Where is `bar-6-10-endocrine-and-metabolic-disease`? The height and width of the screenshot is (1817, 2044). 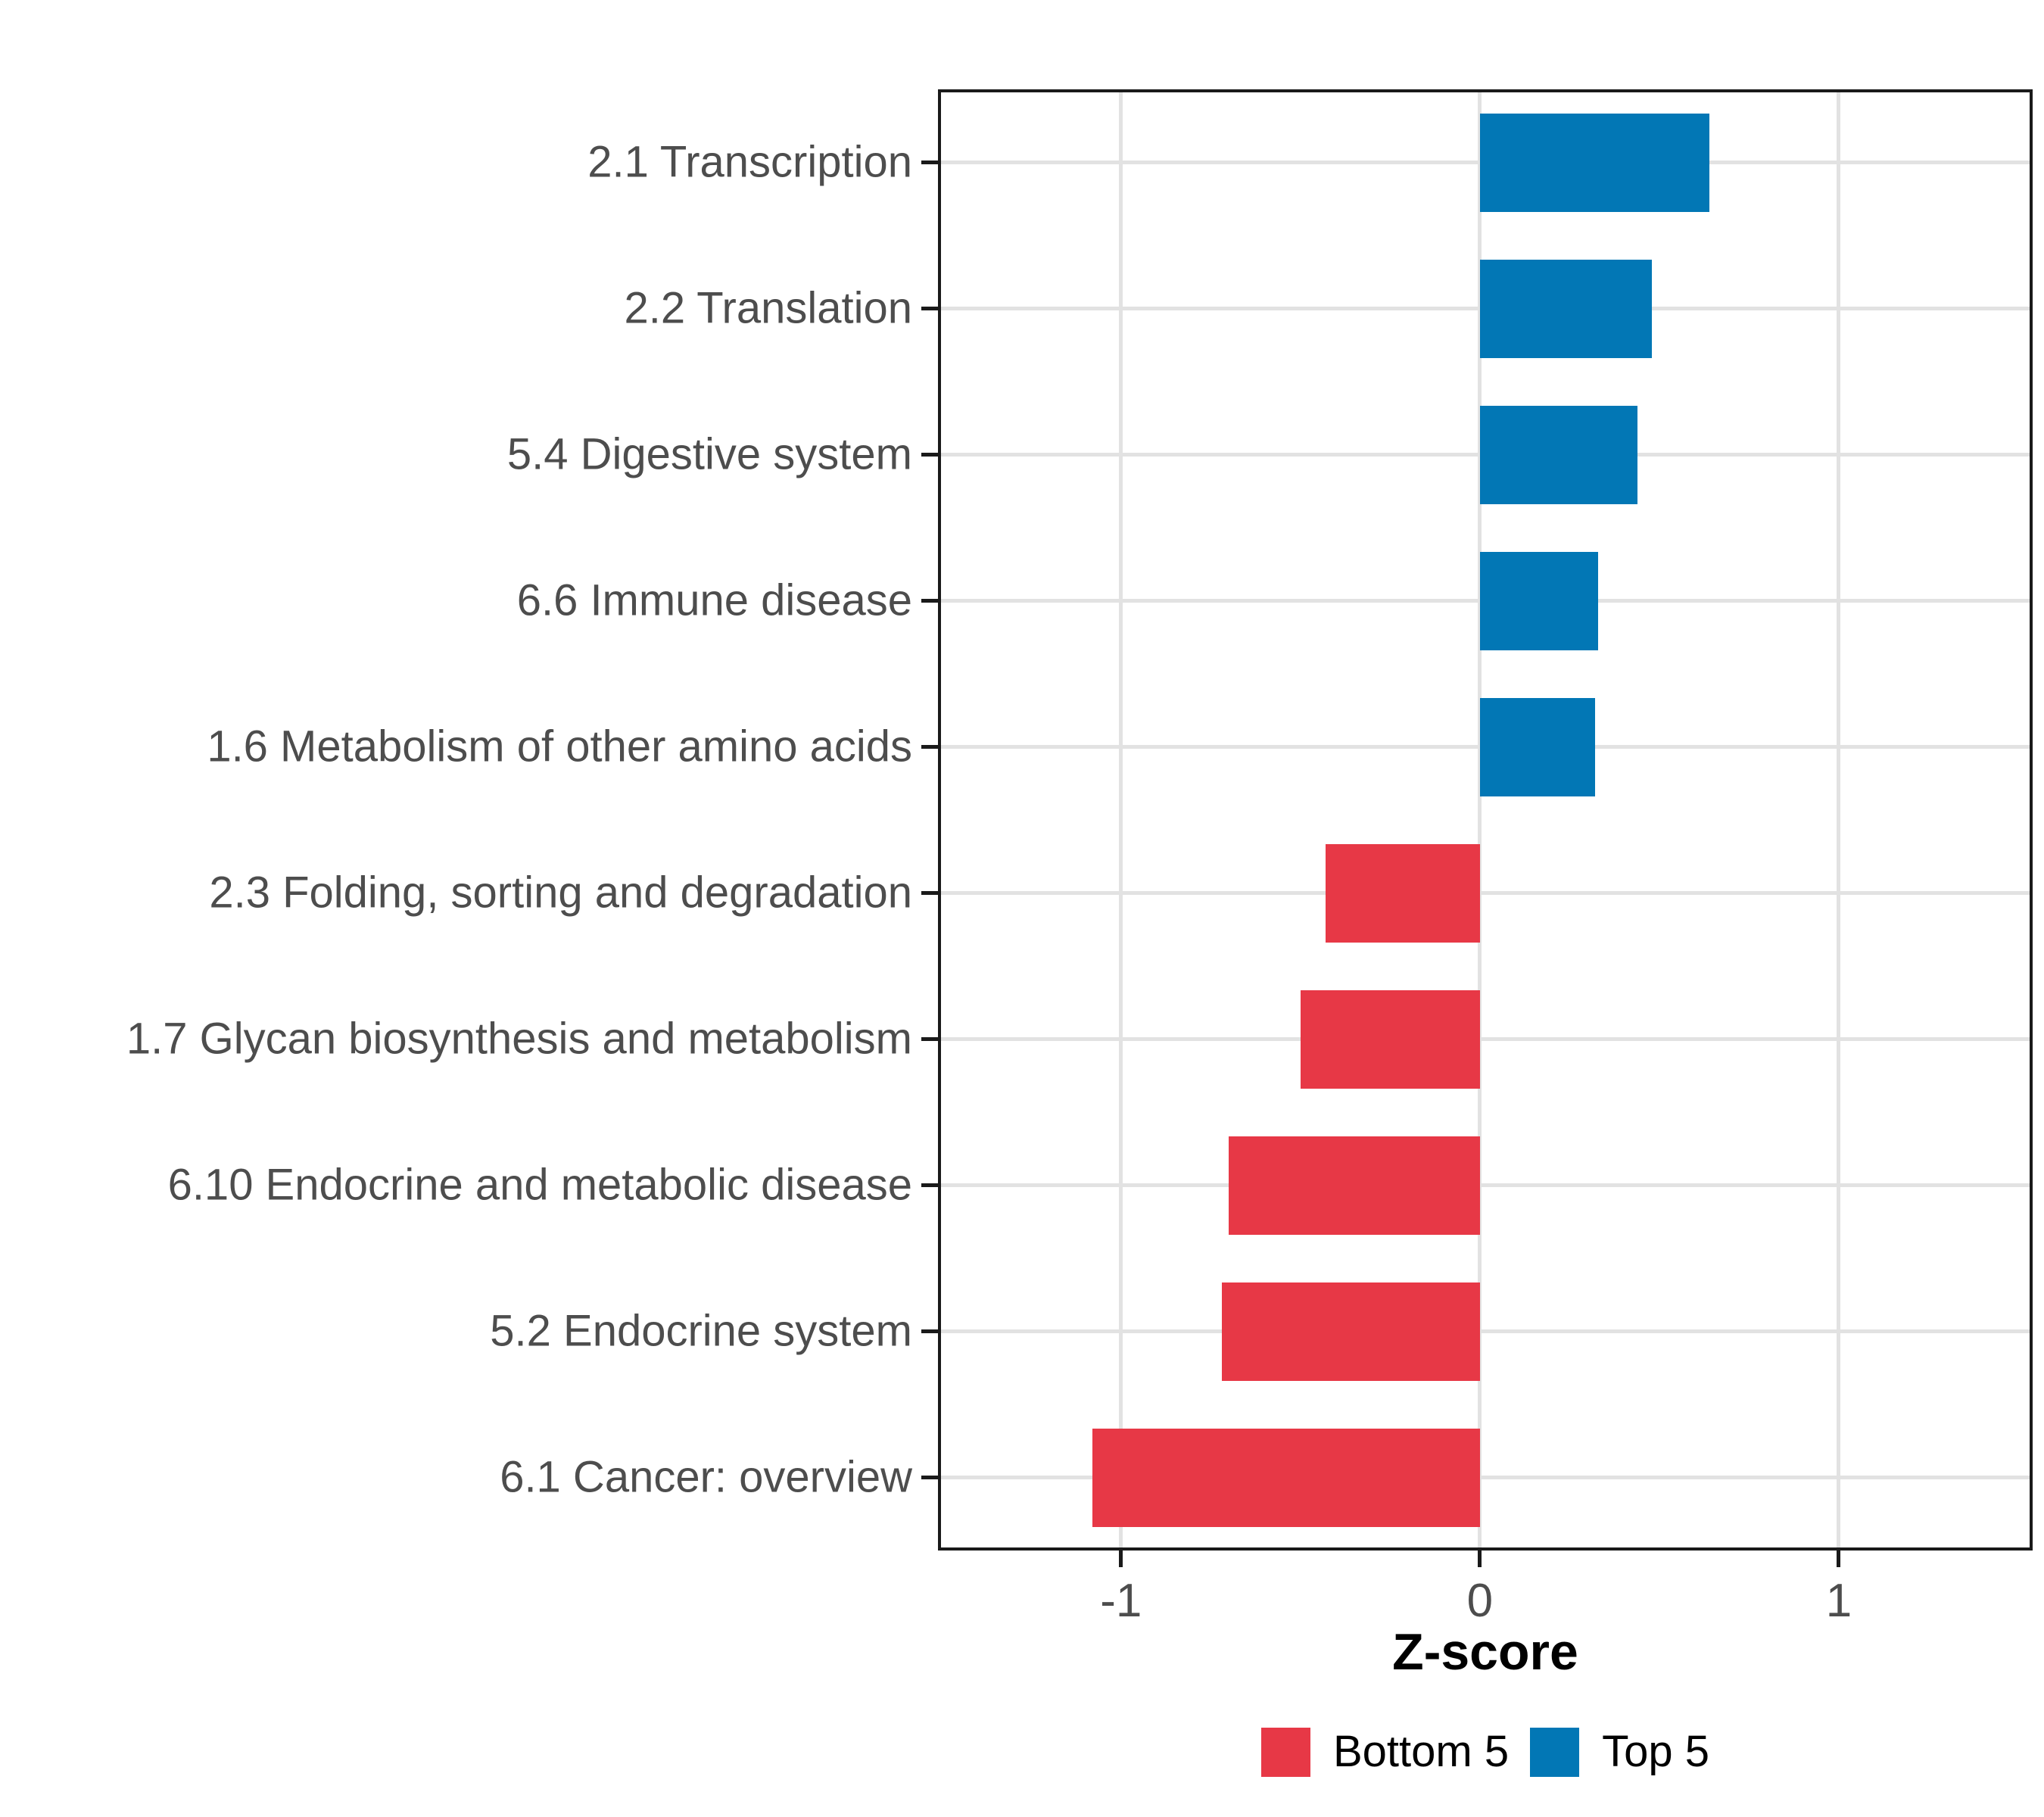 bar-6-10-endocrine-and-metabolic-disease is located at coordinates (1354, 1185).